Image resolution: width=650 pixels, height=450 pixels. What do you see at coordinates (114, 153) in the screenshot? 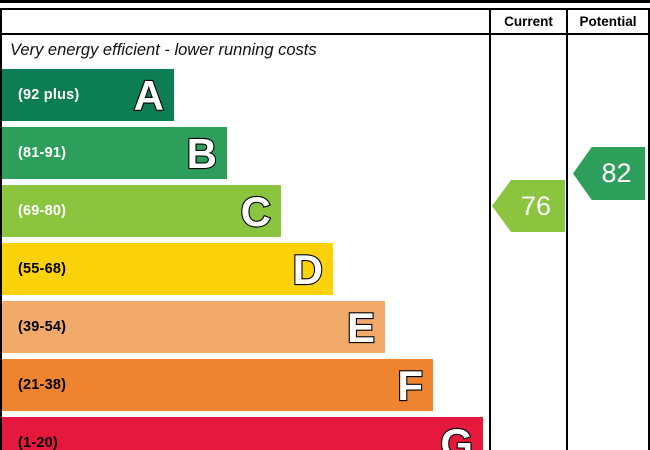
I see `band-b: (81-91) B` at bounding box center [114, 153].